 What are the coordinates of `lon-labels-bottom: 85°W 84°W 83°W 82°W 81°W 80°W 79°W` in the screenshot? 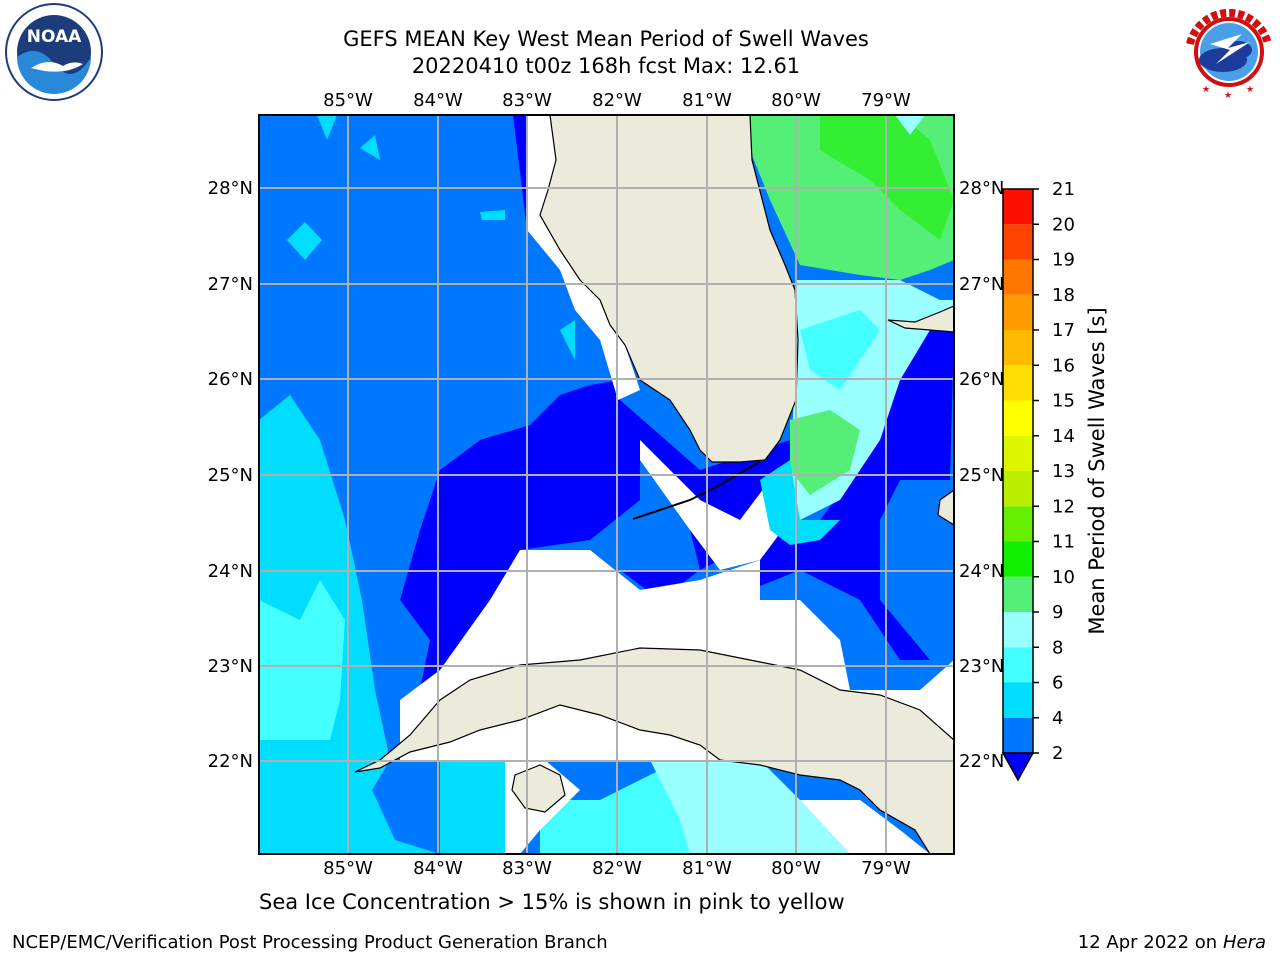 It's located at (617, 868).